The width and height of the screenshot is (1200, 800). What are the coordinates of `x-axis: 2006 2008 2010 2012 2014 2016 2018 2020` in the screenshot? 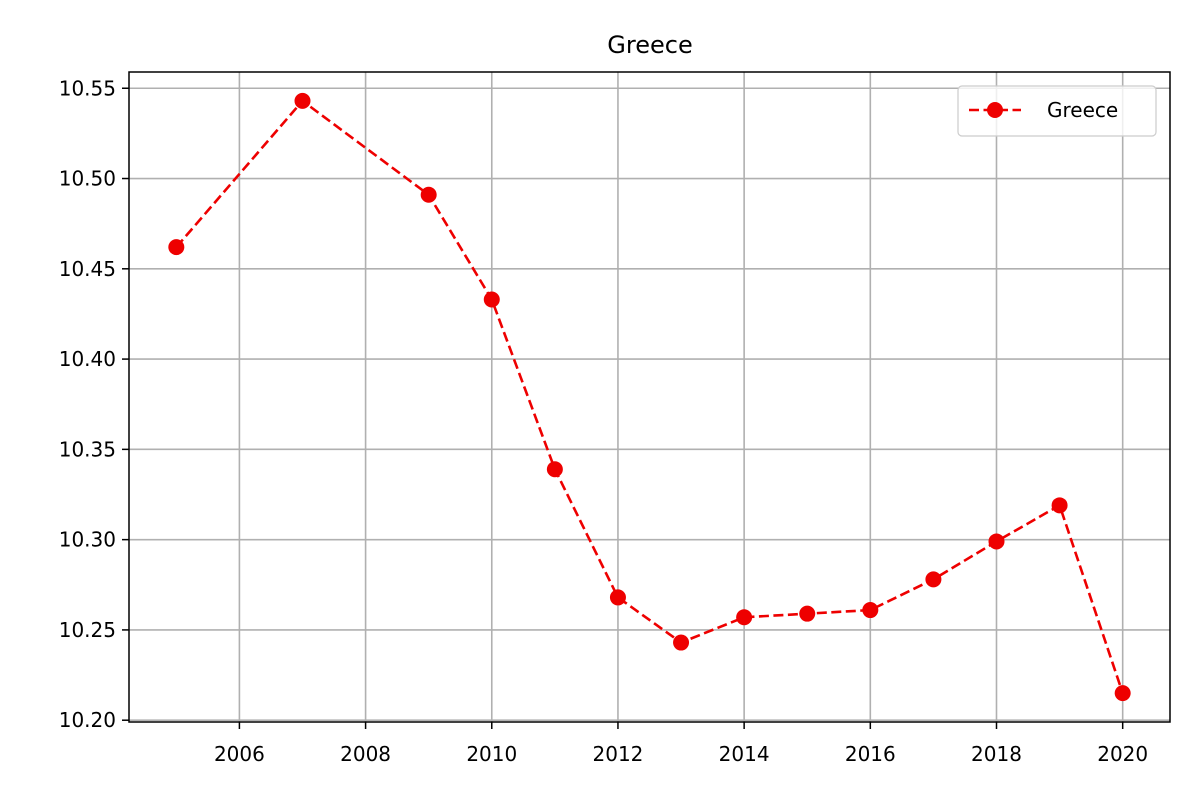 It's located at (681, 744).